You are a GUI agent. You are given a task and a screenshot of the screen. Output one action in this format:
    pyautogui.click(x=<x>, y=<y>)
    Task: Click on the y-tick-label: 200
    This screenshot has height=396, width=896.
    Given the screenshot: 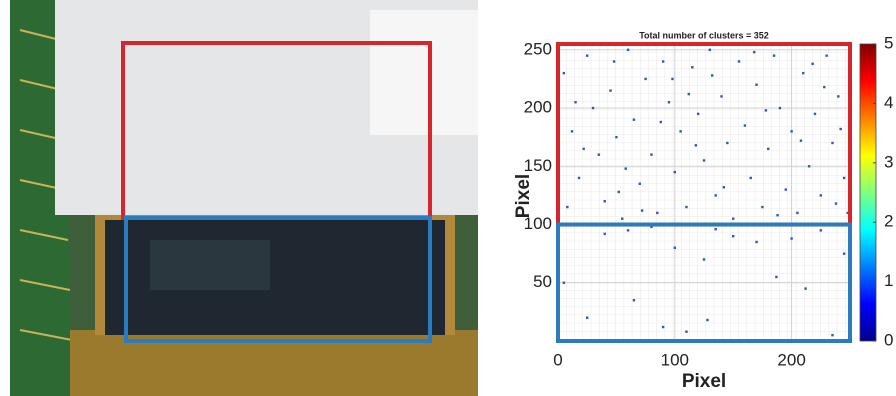 What is the action you would take?
    pyautogui.click(x=538, y=107)
    